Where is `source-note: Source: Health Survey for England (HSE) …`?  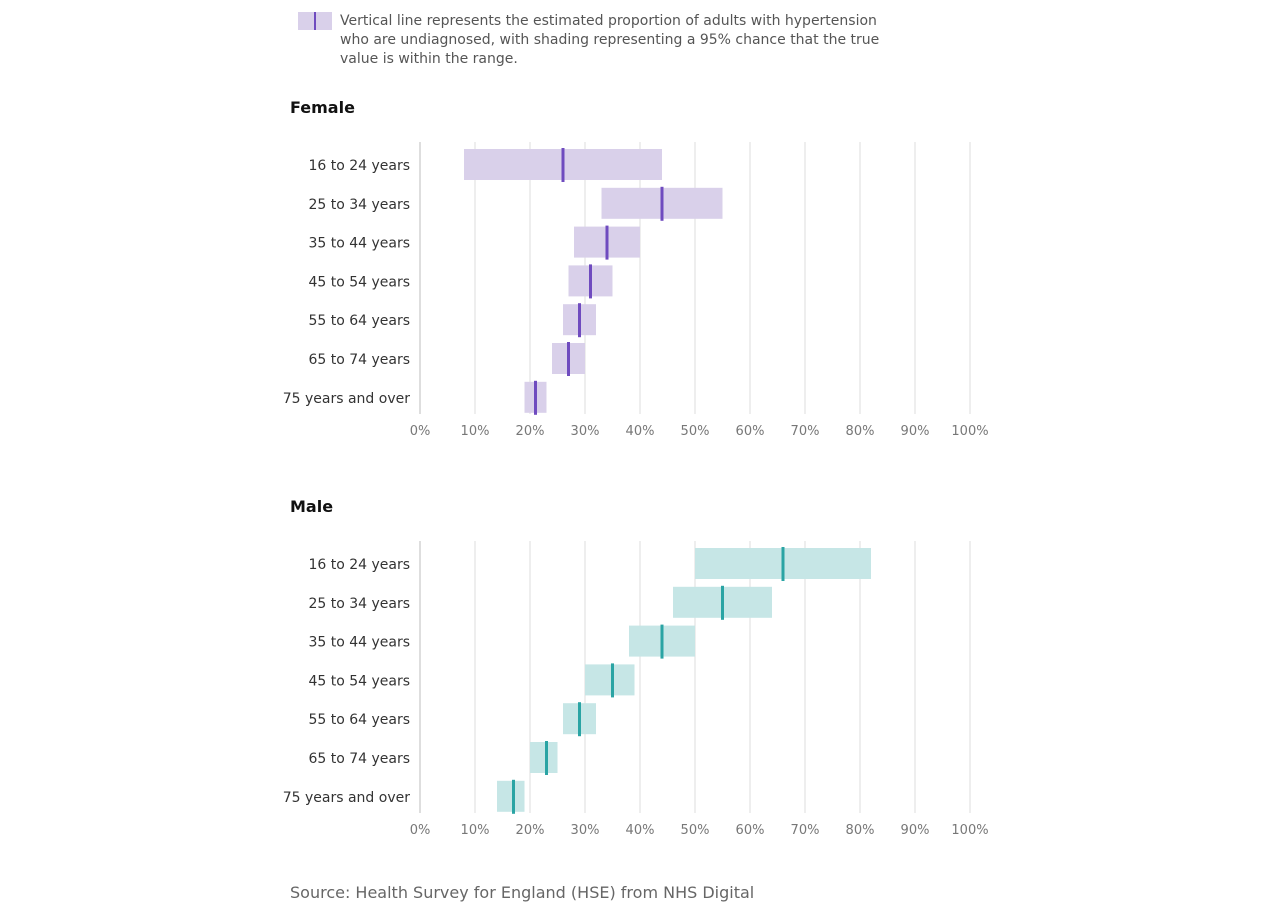 source-note: Source: Health Survey for England (HSE) … is located at coordinates (522, 892).